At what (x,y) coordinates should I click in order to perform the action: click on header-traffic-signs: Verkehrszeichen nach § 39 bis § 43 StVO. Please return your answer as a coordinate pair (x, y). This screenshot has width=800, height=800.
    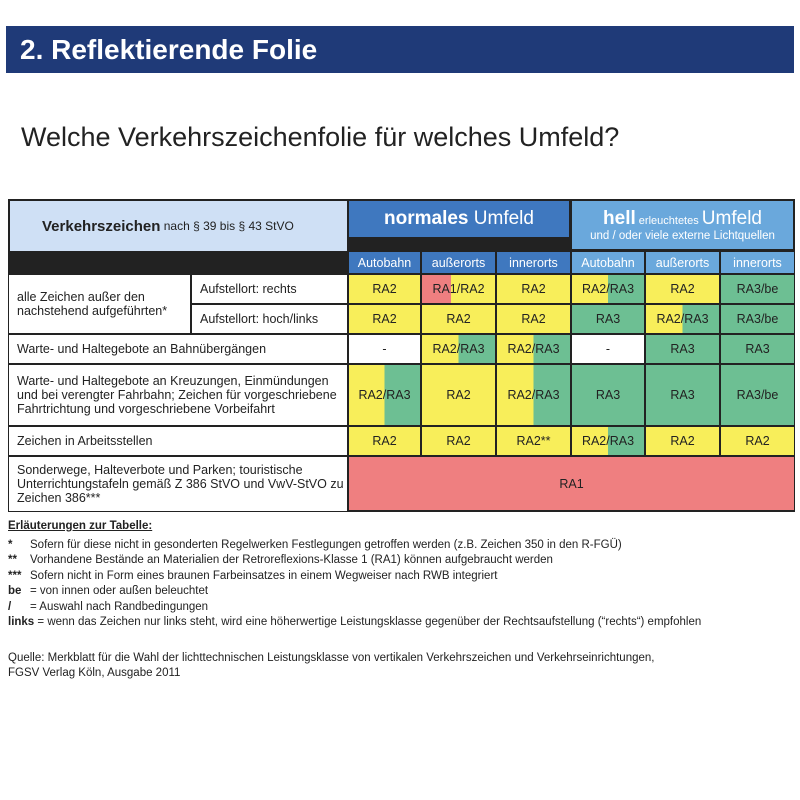
    Looking at the image, I should click on (178, 226).